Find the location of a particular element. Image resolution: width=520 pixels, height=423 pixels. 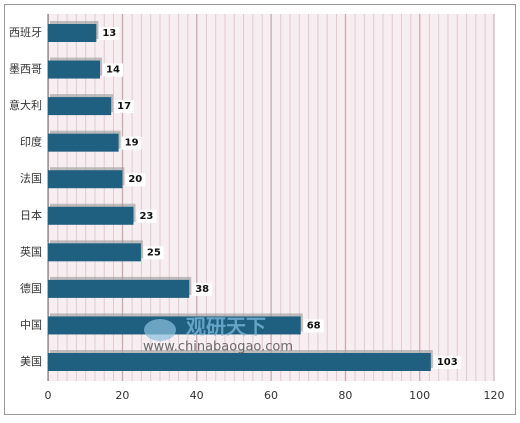

y-tick-label: 西班牙 is located at coordinates (25, 32).